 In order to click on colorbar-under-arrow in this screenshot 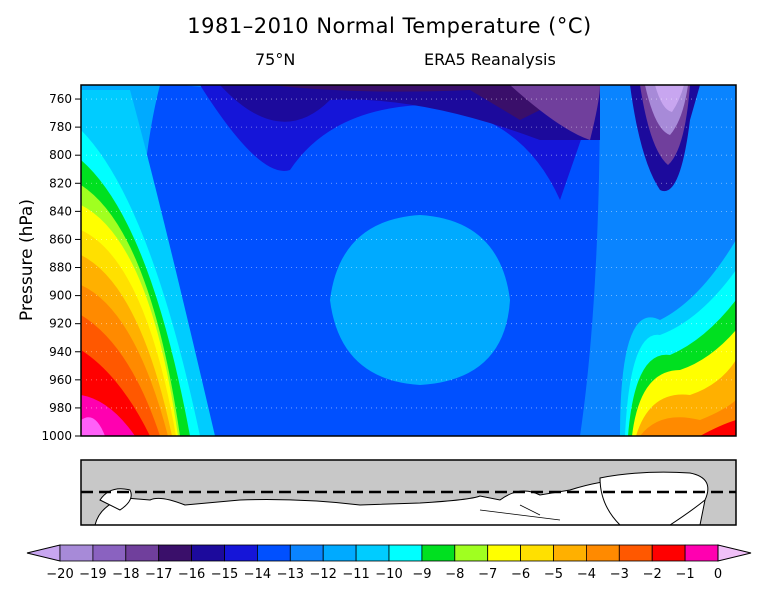, I will do `click(43, 553)`.